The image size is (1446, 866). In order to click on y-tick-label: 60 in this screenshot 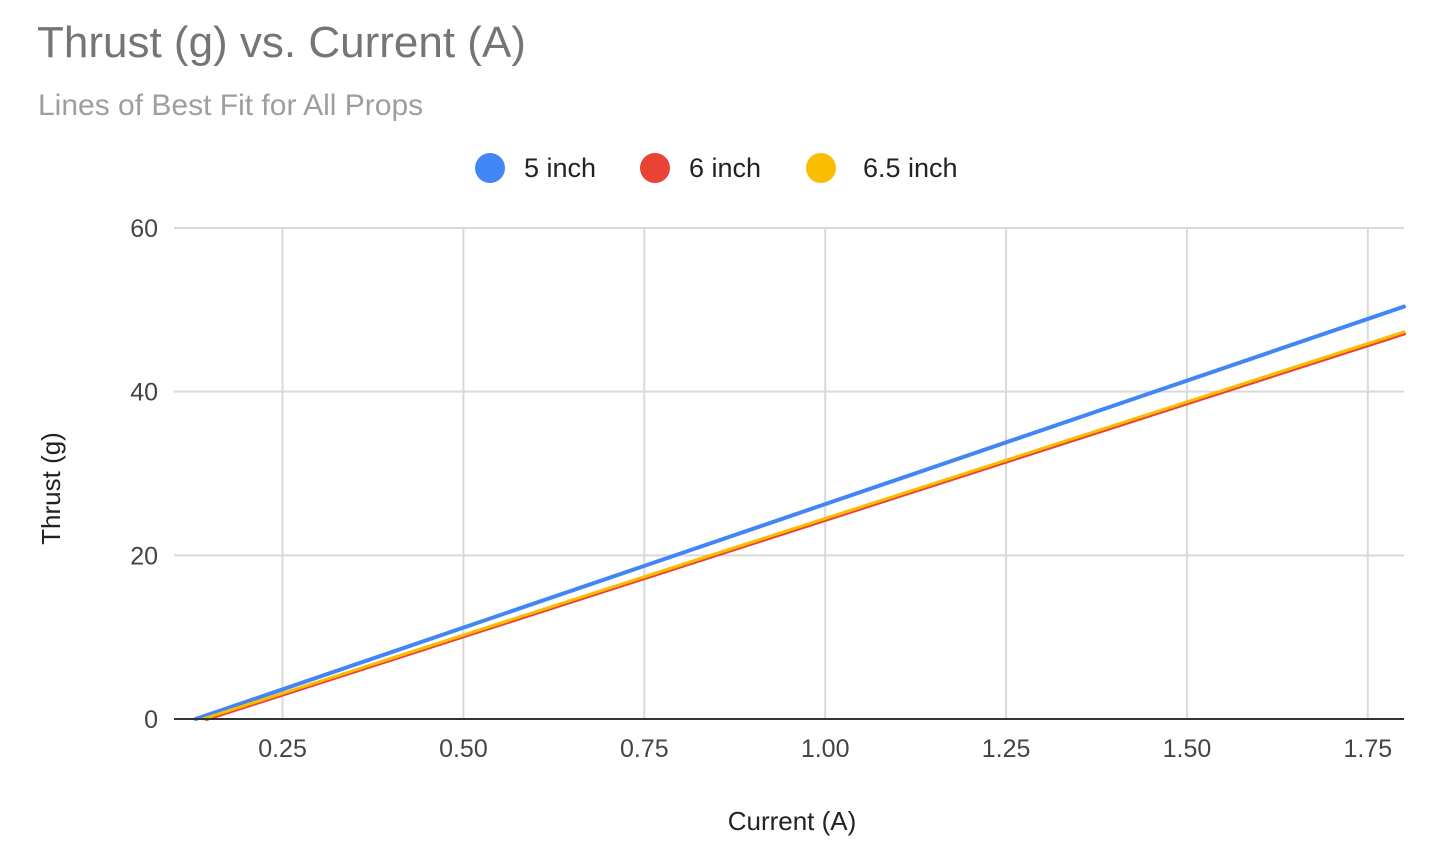, I will do `click(144, 229)`.